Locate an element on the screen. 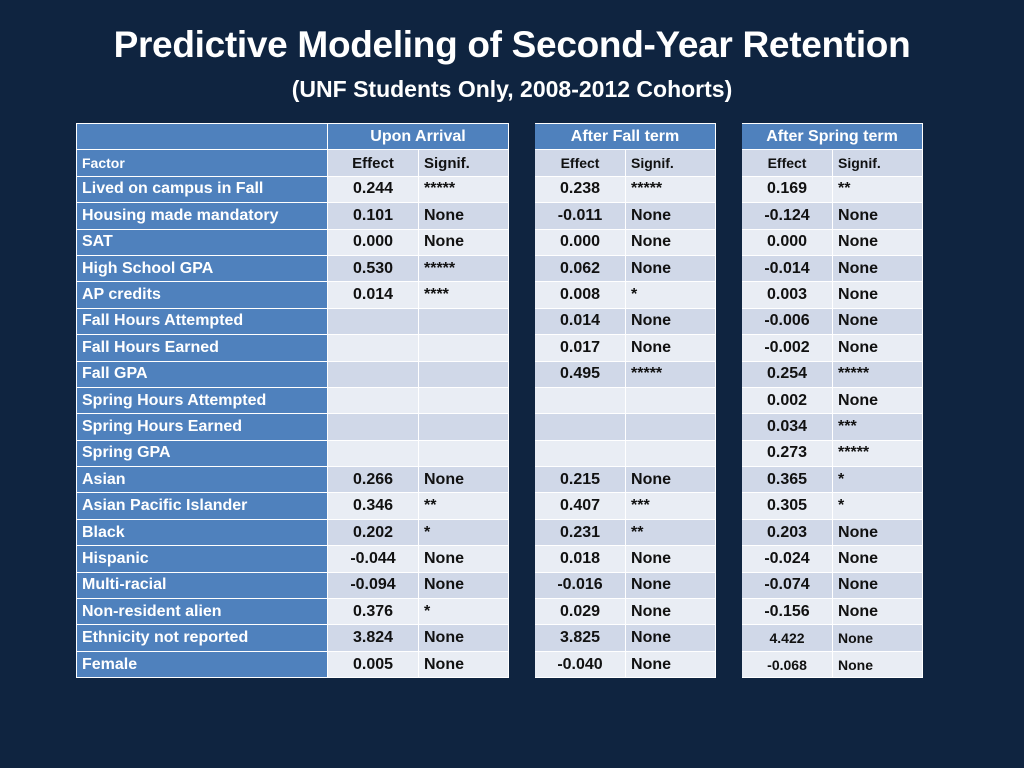  signif-after-fall: ***** is located at coordinates (671, 374).